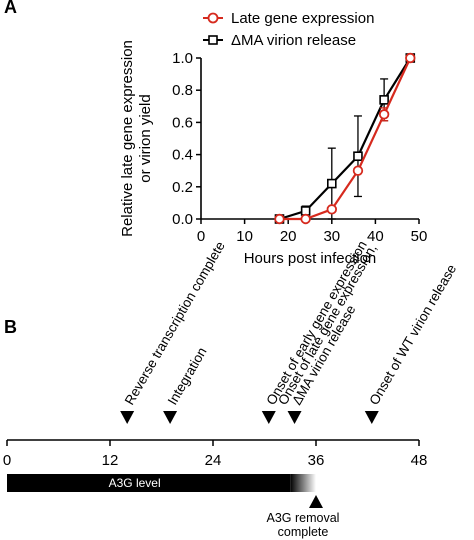 The width and height of the screenshot is (474, 540). What do you see at coordinates (293, 40) in the screenshot?
I see `legend-label: ΔMA virion release` at bounding box center [293, 40].